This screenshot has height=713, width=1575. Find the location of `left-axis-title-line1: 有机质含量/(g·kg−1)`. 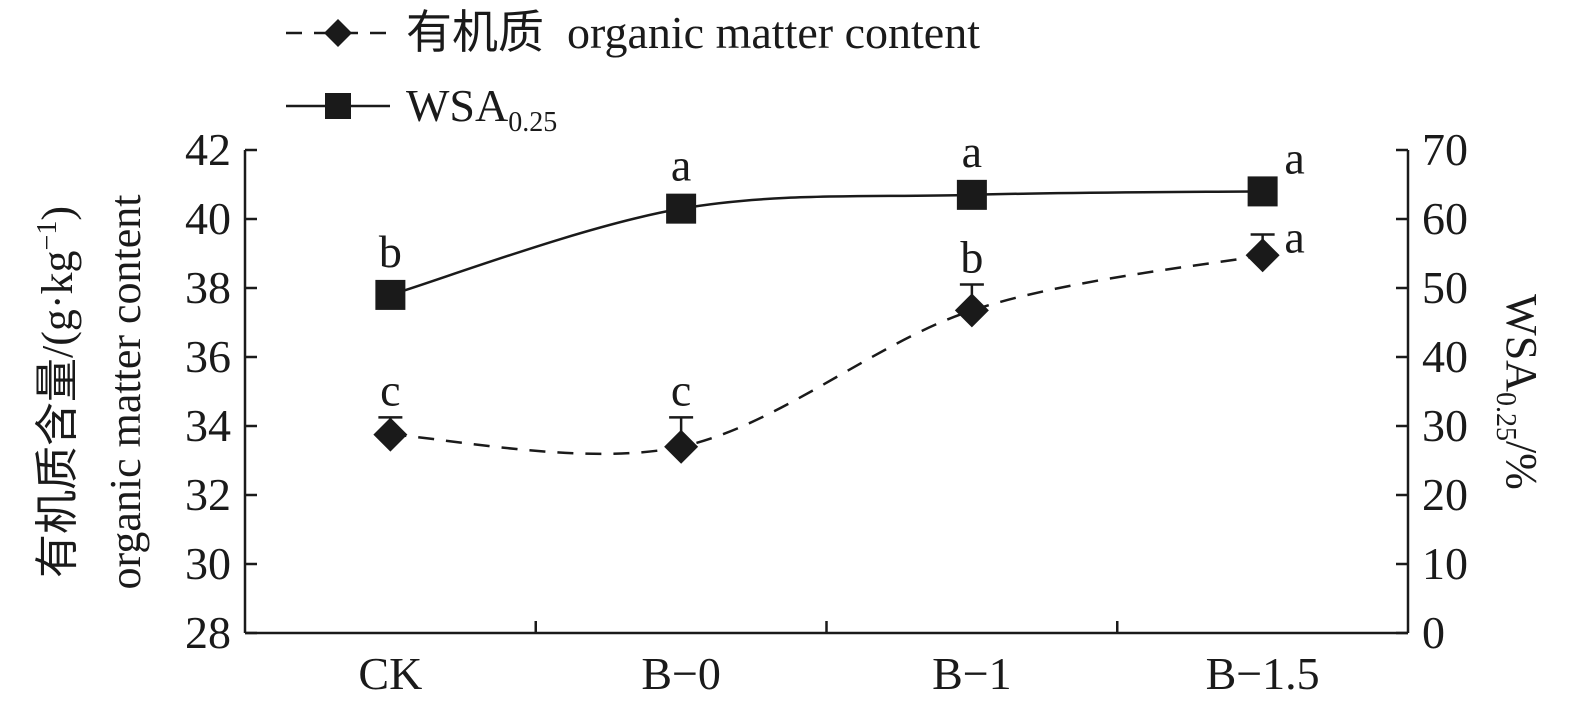

left-axis-title-line1: 有机质含量/(g·kg−1) is located at coordinates (57, 392).